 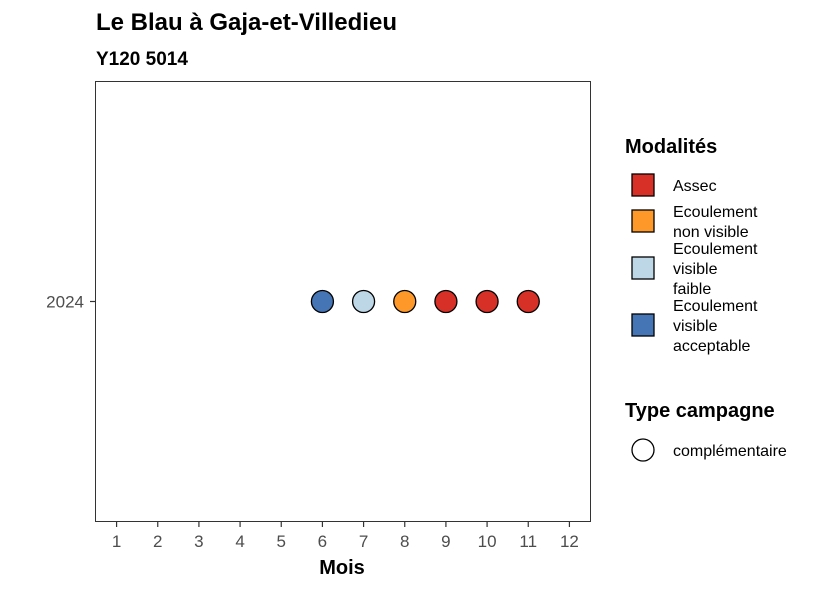 I want to click on legend-label: complémentaire, so click(x=730, y=451).